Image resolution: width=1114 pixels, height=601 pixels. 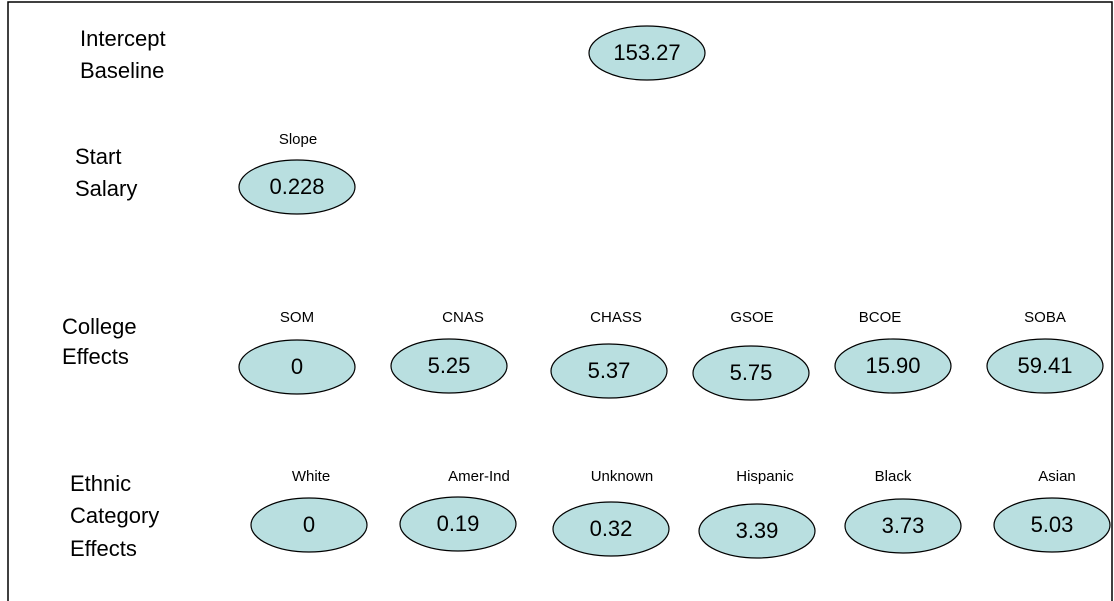 I want to click on item-label: GSOE, so click(x=751, y=317).